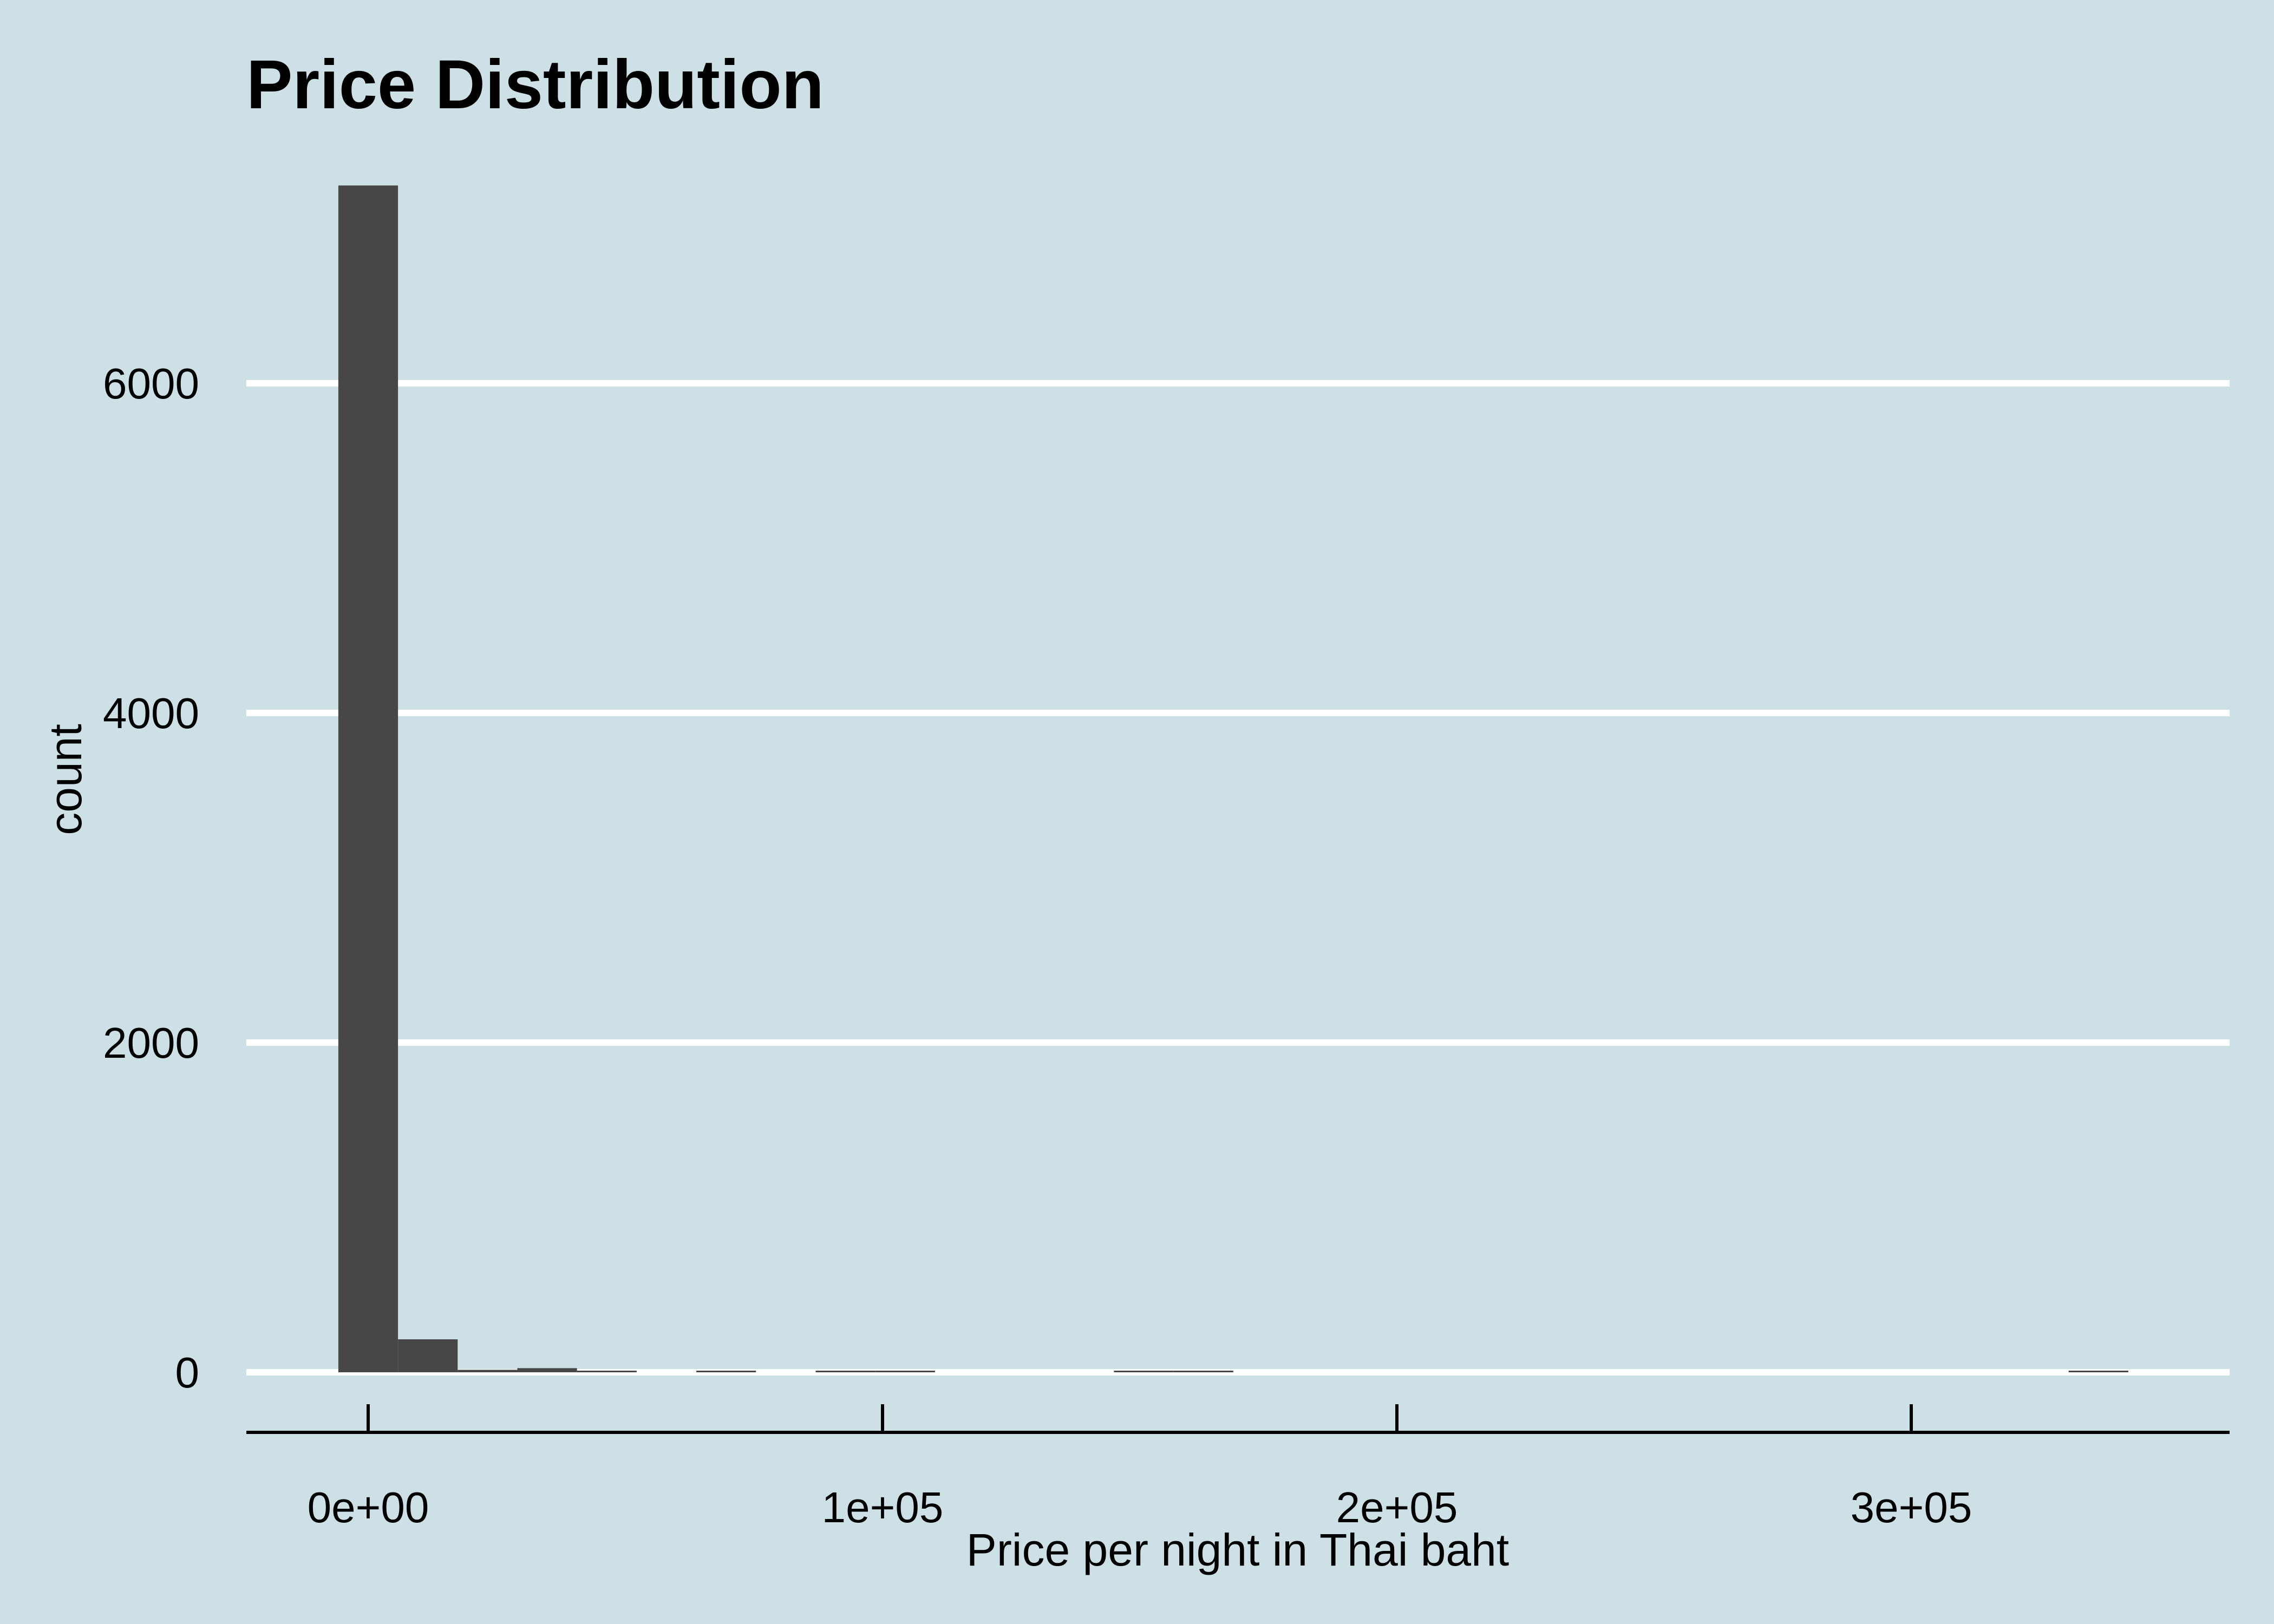  I want to click on x-tick-label: 3e+05, so click(1912, 1507).